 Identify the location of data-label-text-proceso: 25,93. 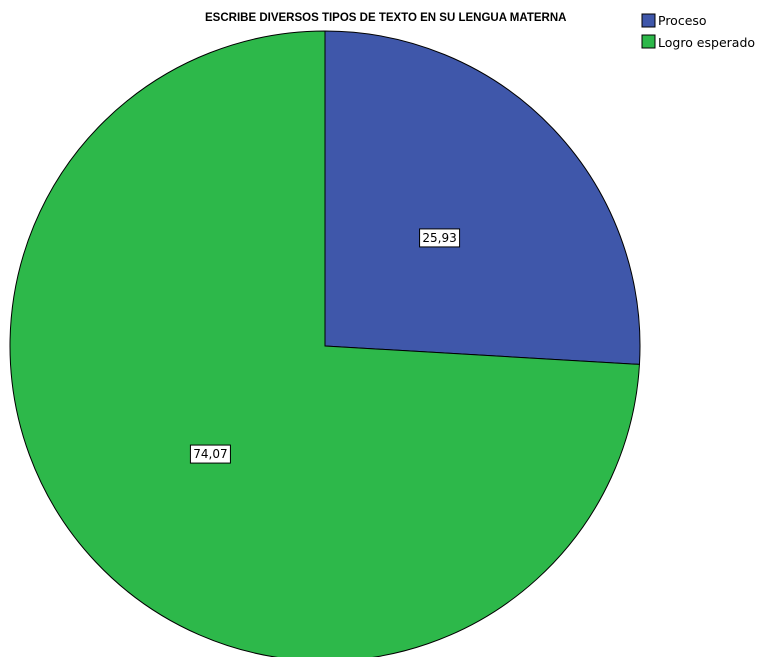
(439, 238).